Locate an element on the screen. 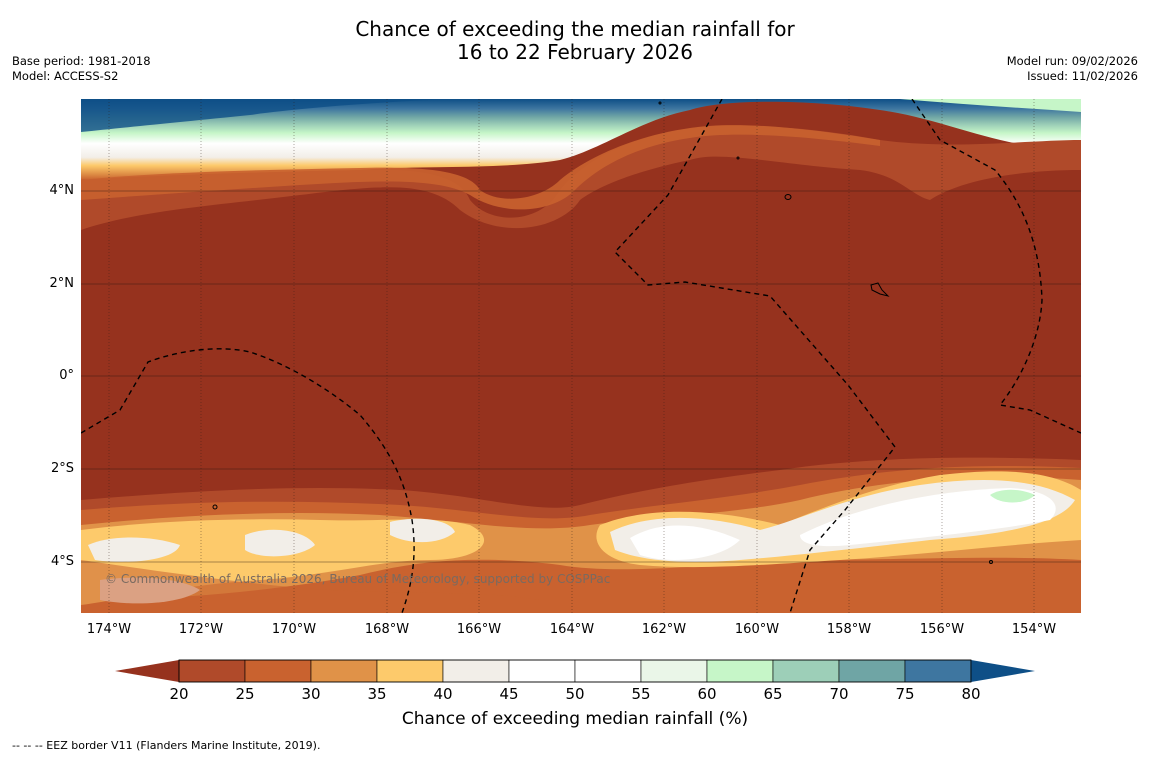  north-25-30-band is located at coordinates (480, 167).